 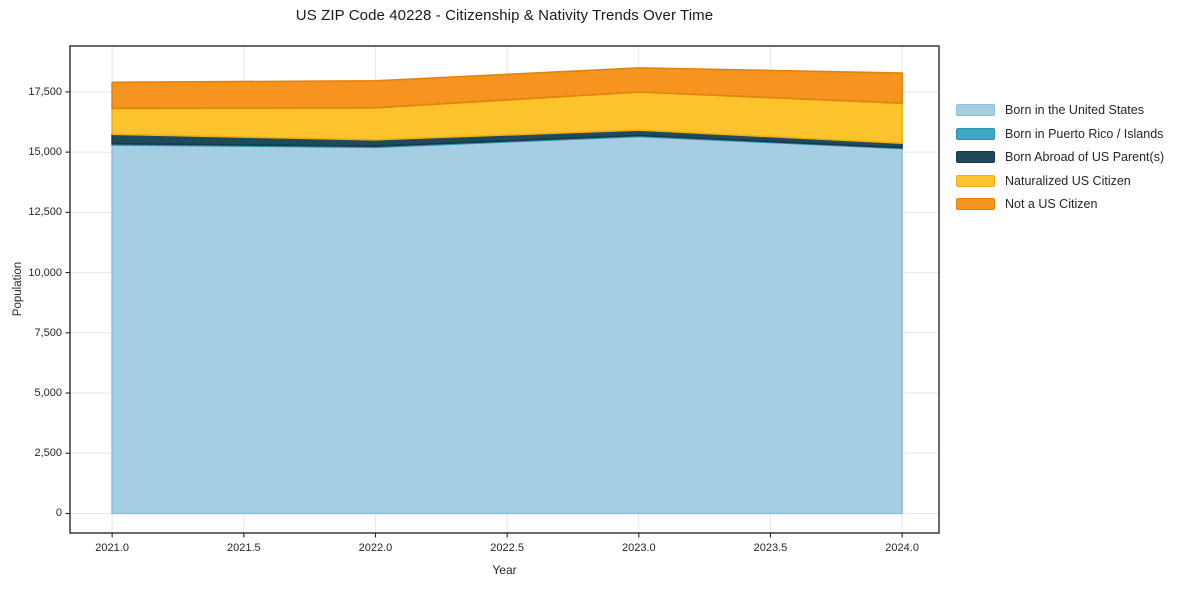 What do you see at coordinates (45, 152) in the screenshot?
I see `y-tick-label: 15,000` at bounding box center [45, 152].